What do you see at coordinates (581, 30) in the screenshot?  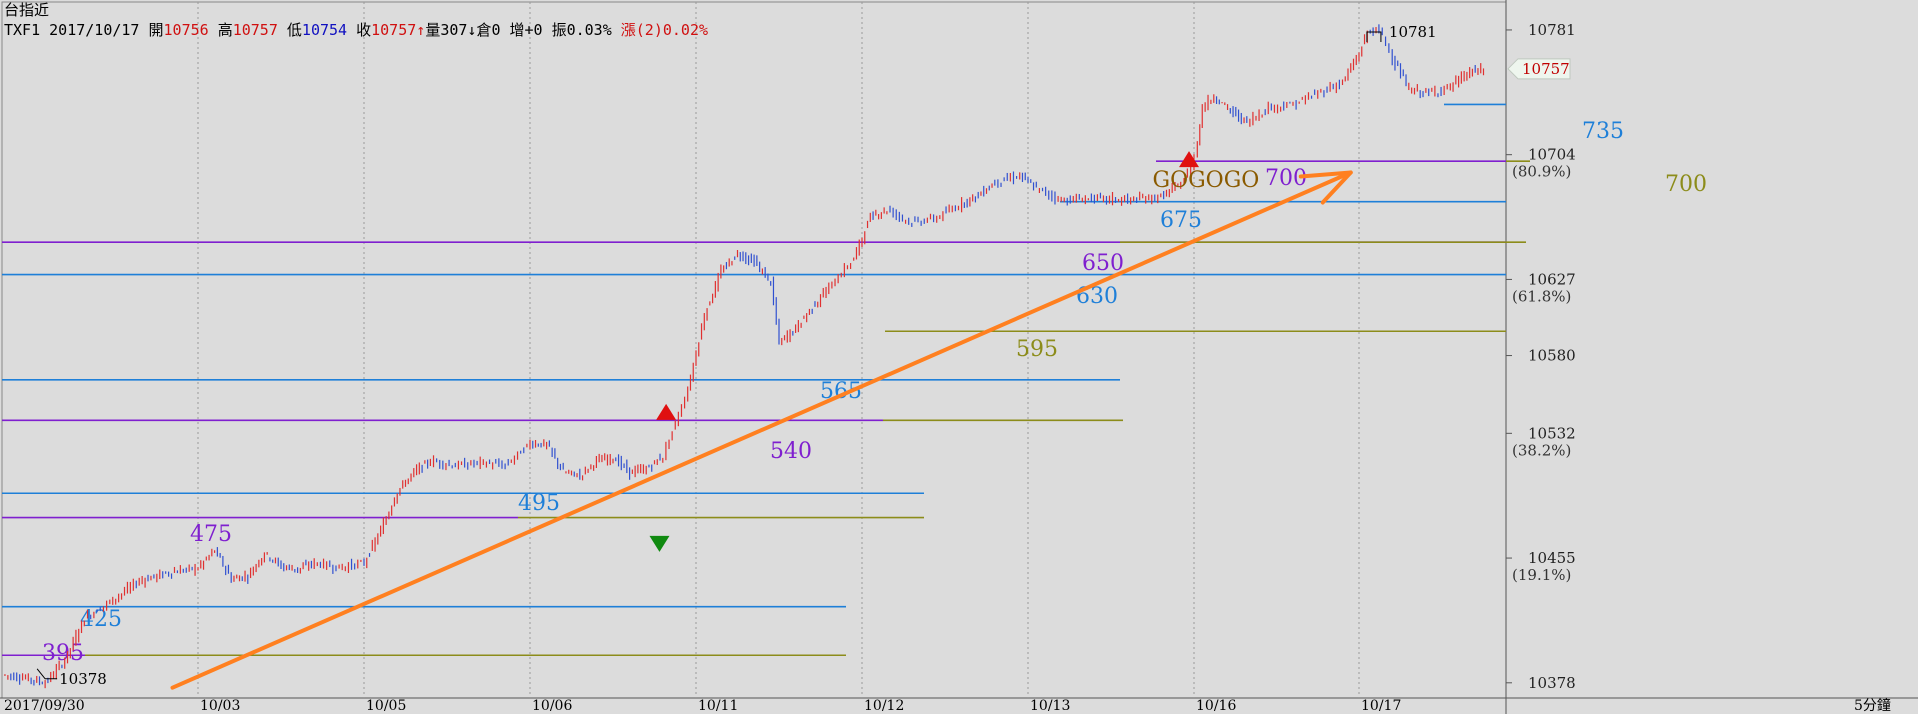 I see `amplitude: 振0.03%` at bounding box center [581, 30].